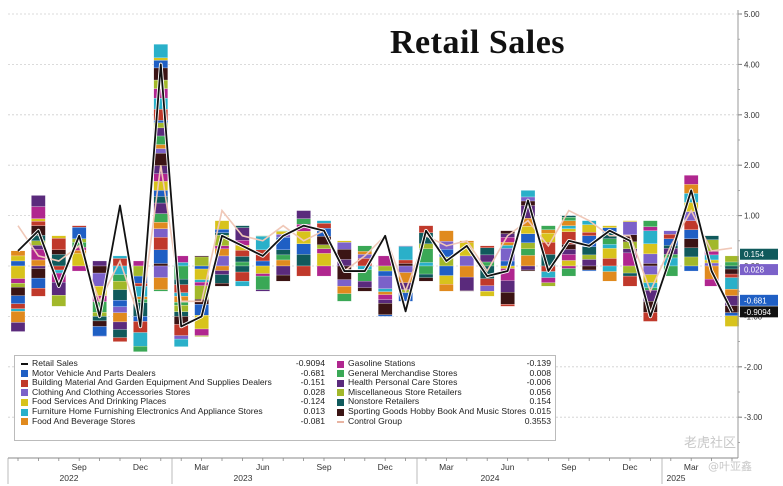 Image resolution: width=783 pixels, height=486 pixels. I want to click on legend-item: Miscellaneous Store Retailers 0.056, so click(444, 392).